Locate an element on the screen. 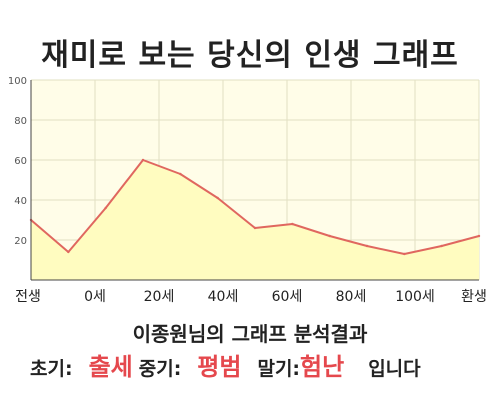 This screenshot has height=400, width=500. y-tick-label: 60 is located at coordinates (20, 161).